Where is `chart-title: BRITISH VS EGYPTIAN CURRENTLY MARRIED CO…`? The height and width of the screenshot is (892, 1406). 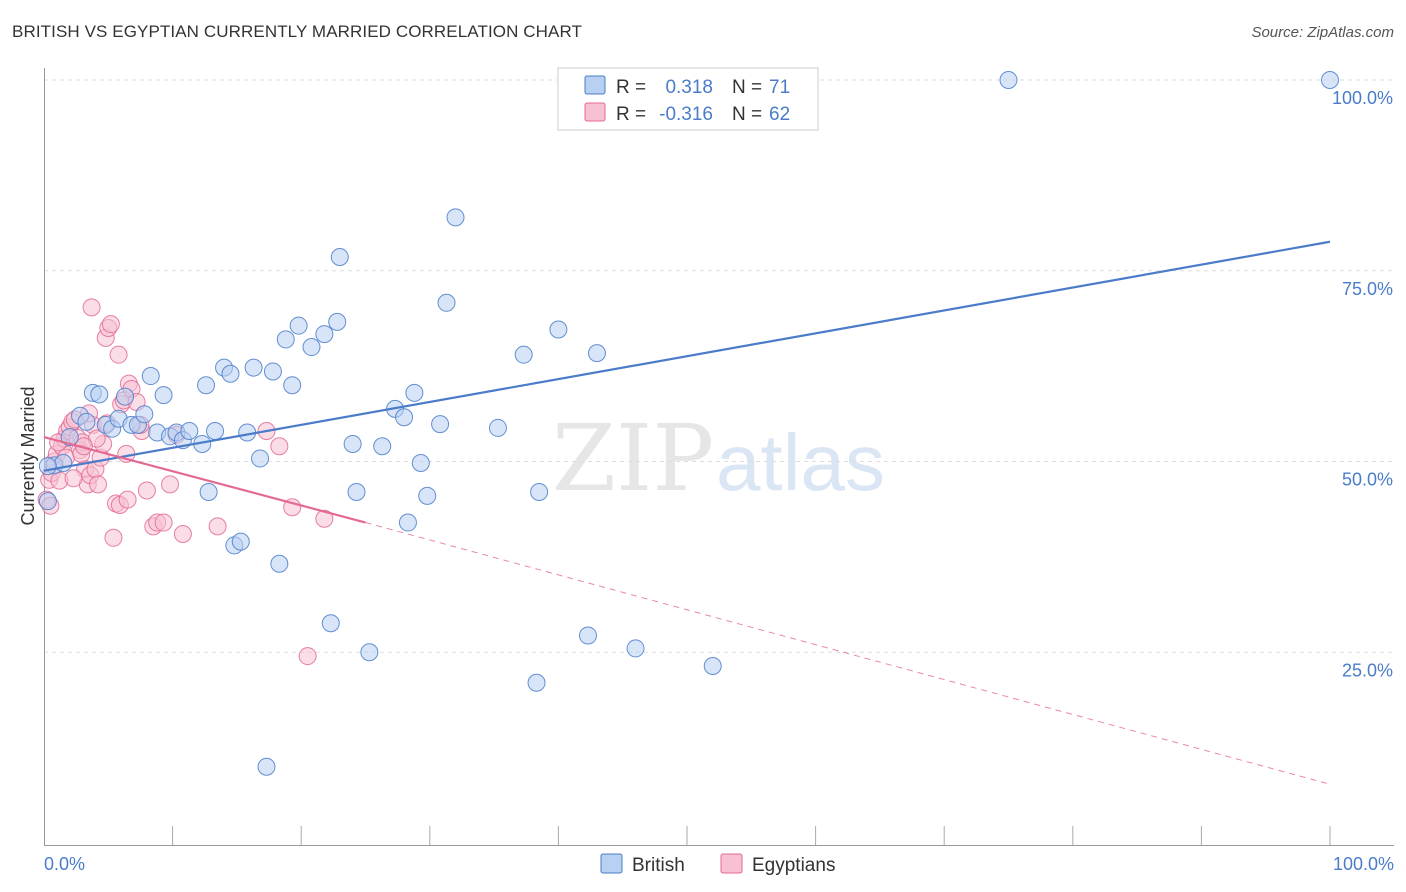
chart-title: BRITISH VS EGYPTIAN CURRENTLY MARRIED CO… is located at coordinates (297, 31).